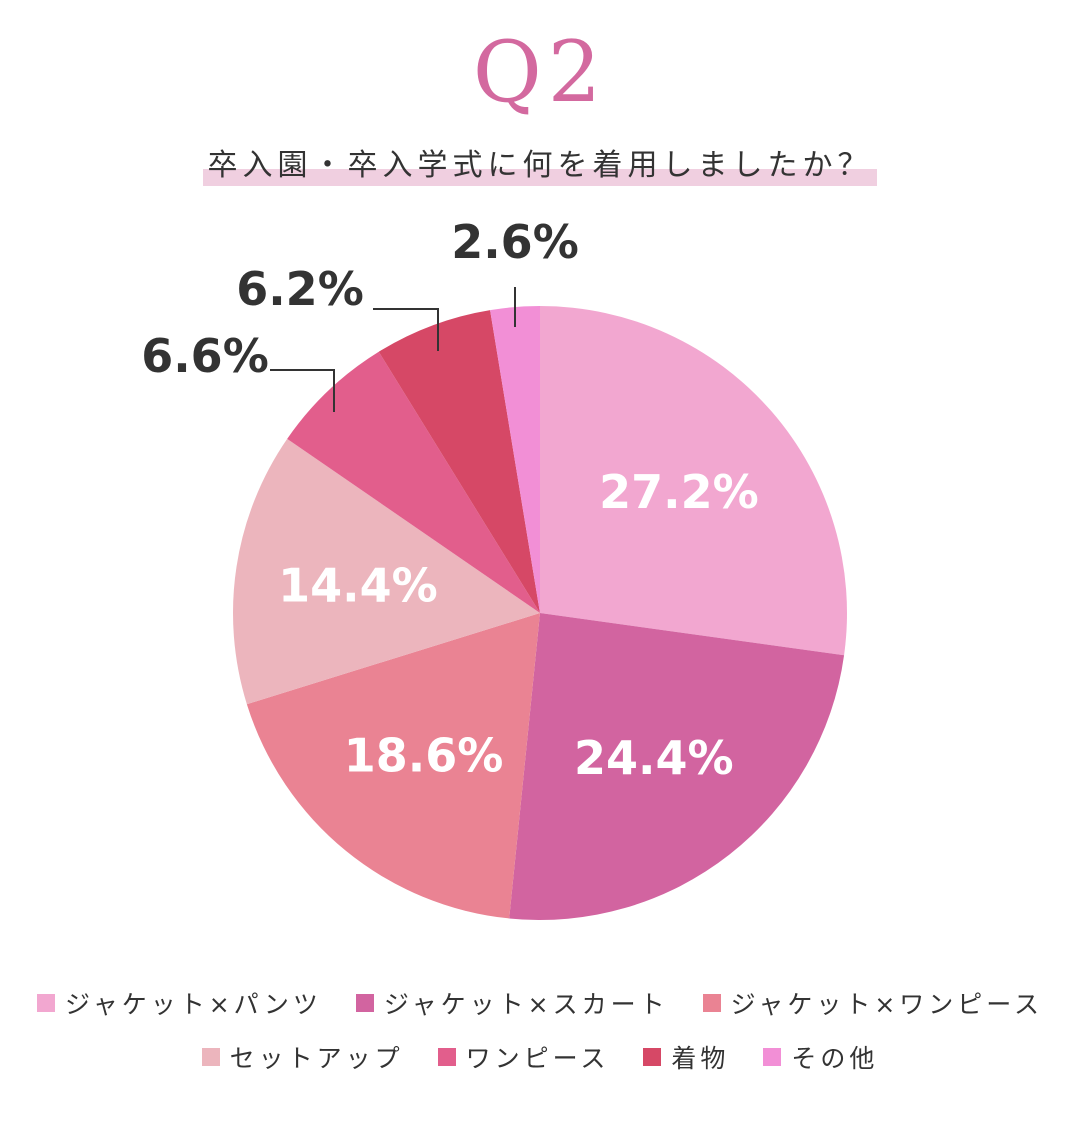 This screenshot has width=1080, height=1134. Describe the element at coordinates (540, 177) in the screenshot. I see `subtitle-highlight` at that location.